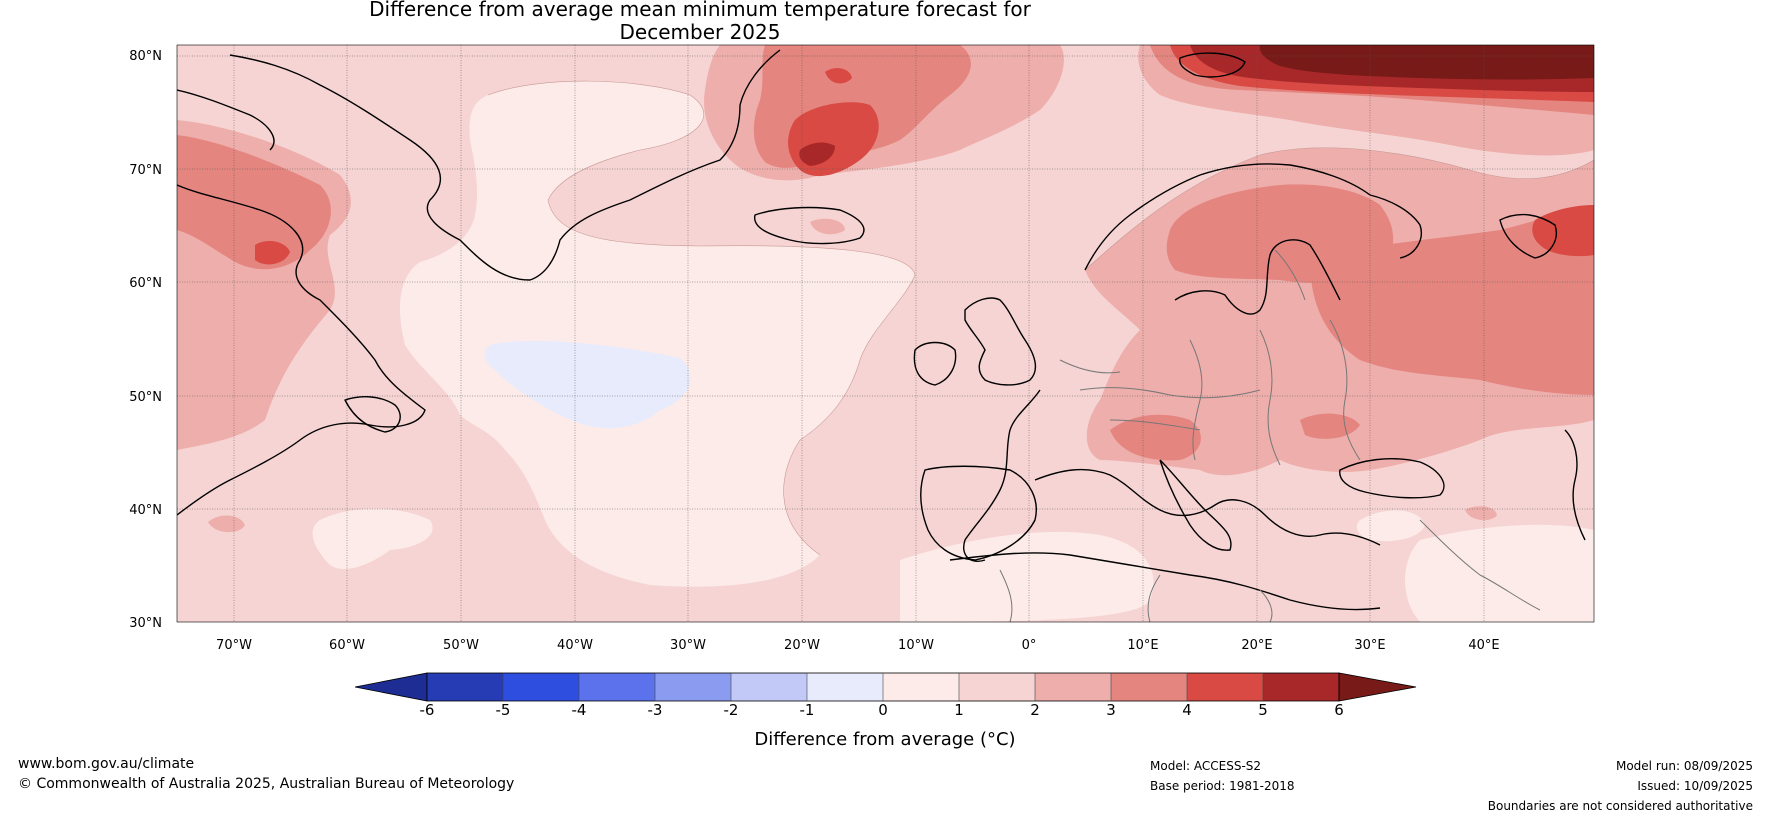  Describe the element at coordinates (1392, 478) in the screenshot. I see `black-sea-coast` at that location.